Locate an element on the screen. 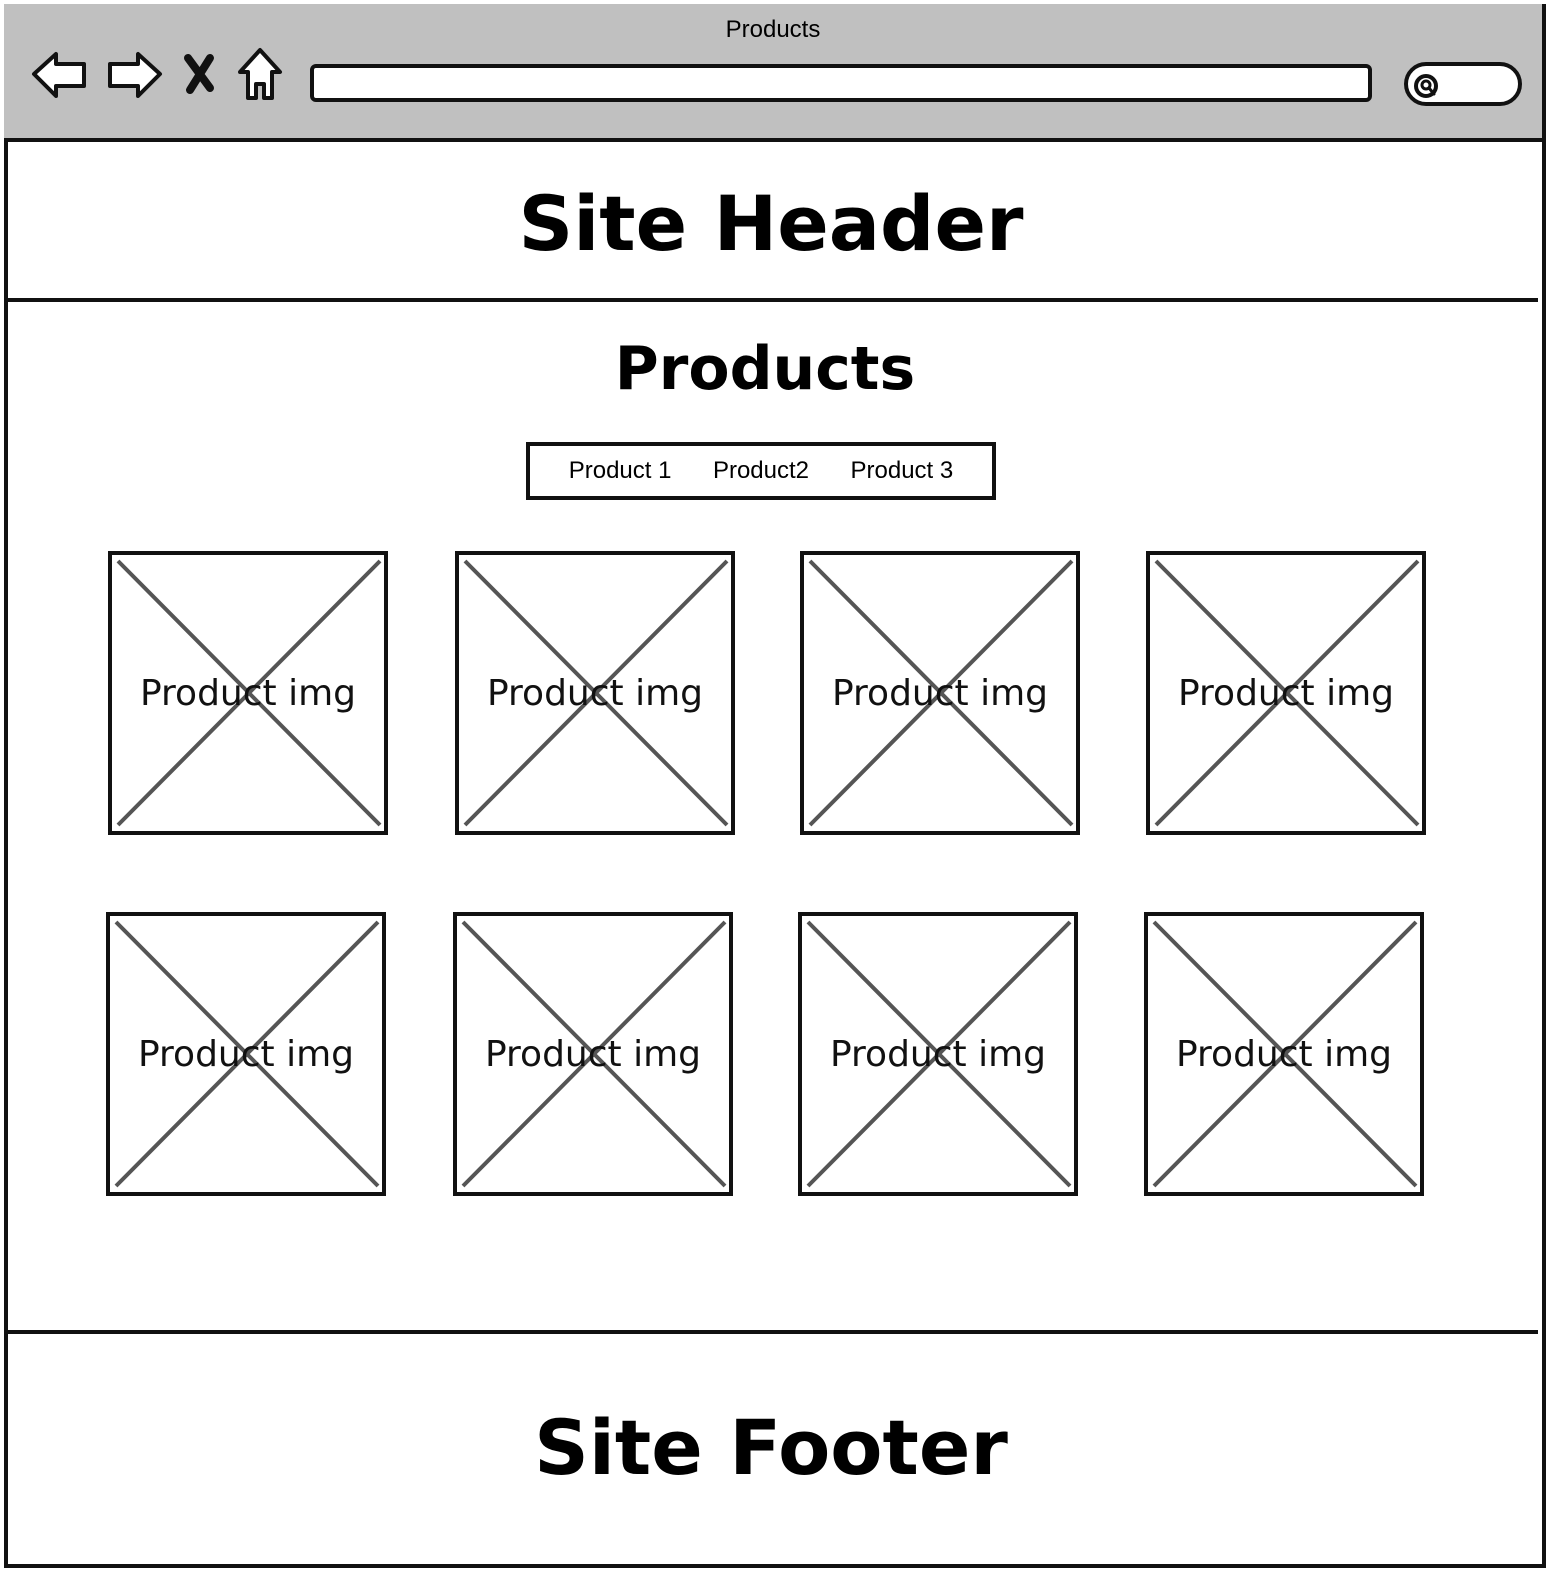 The width and height of the screenshot is (1560, 1582). address-bar is located at coordinates (841, 83).